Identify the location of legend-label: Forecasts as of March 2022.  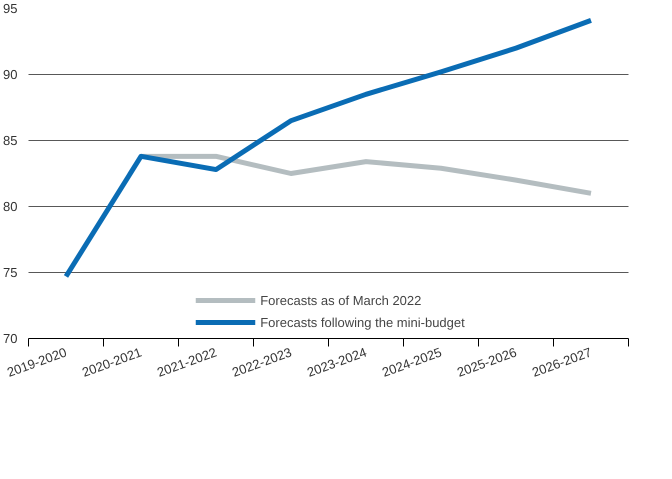
(341, 300).